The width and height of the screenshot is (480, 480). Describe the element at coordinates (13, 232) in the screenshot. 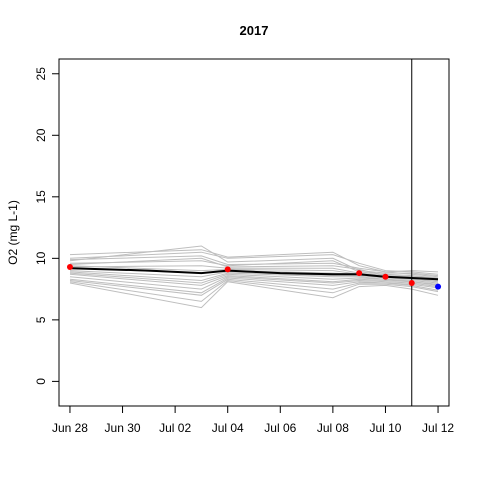

I see `y-axis-label: O2 (mg L-1)` at that location.